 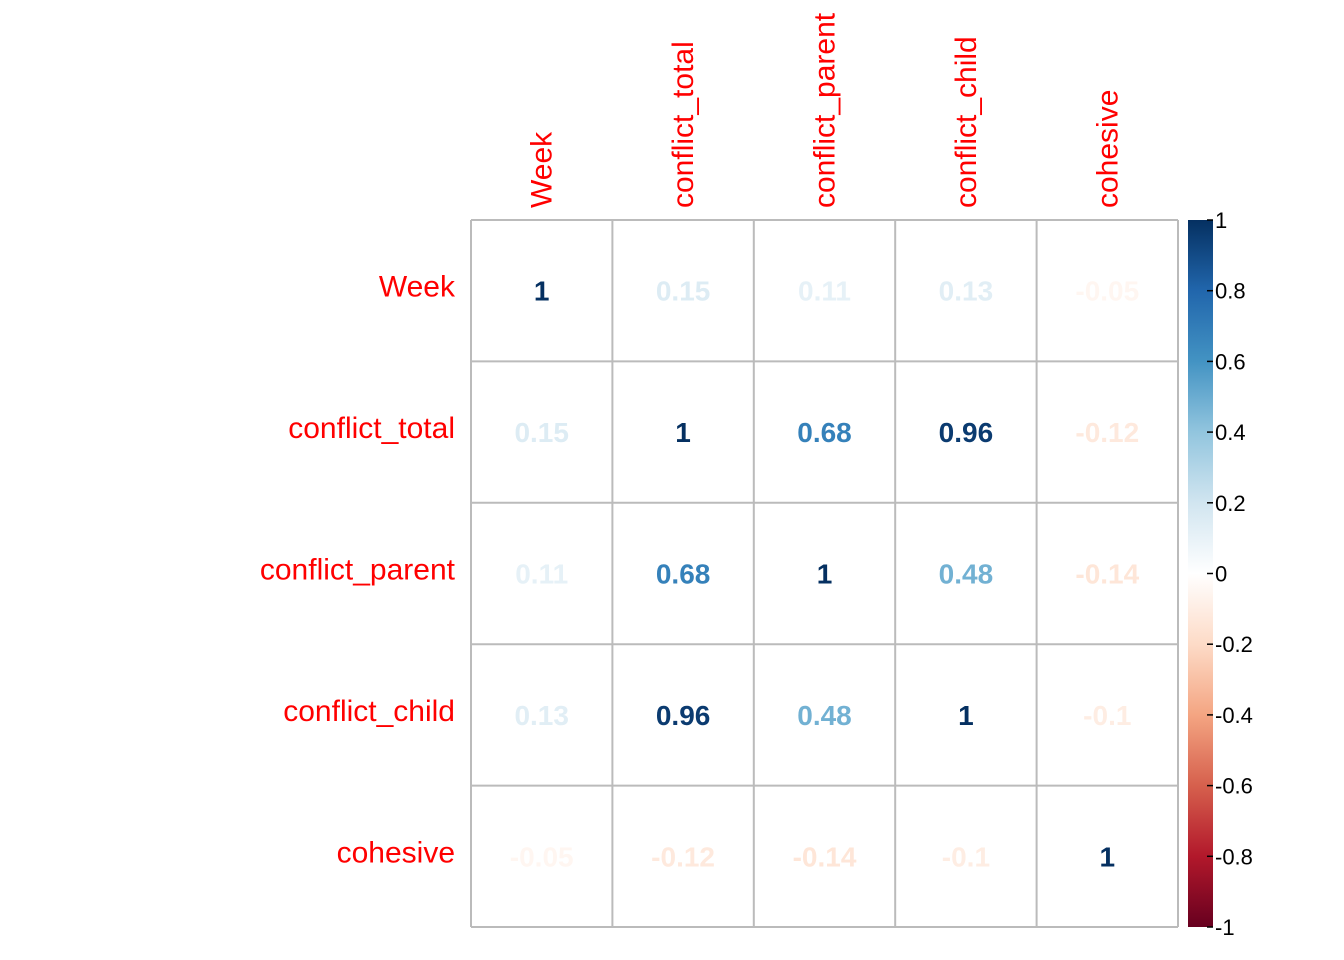 I want to click on column-label: Week, so click(x=542, y=169).